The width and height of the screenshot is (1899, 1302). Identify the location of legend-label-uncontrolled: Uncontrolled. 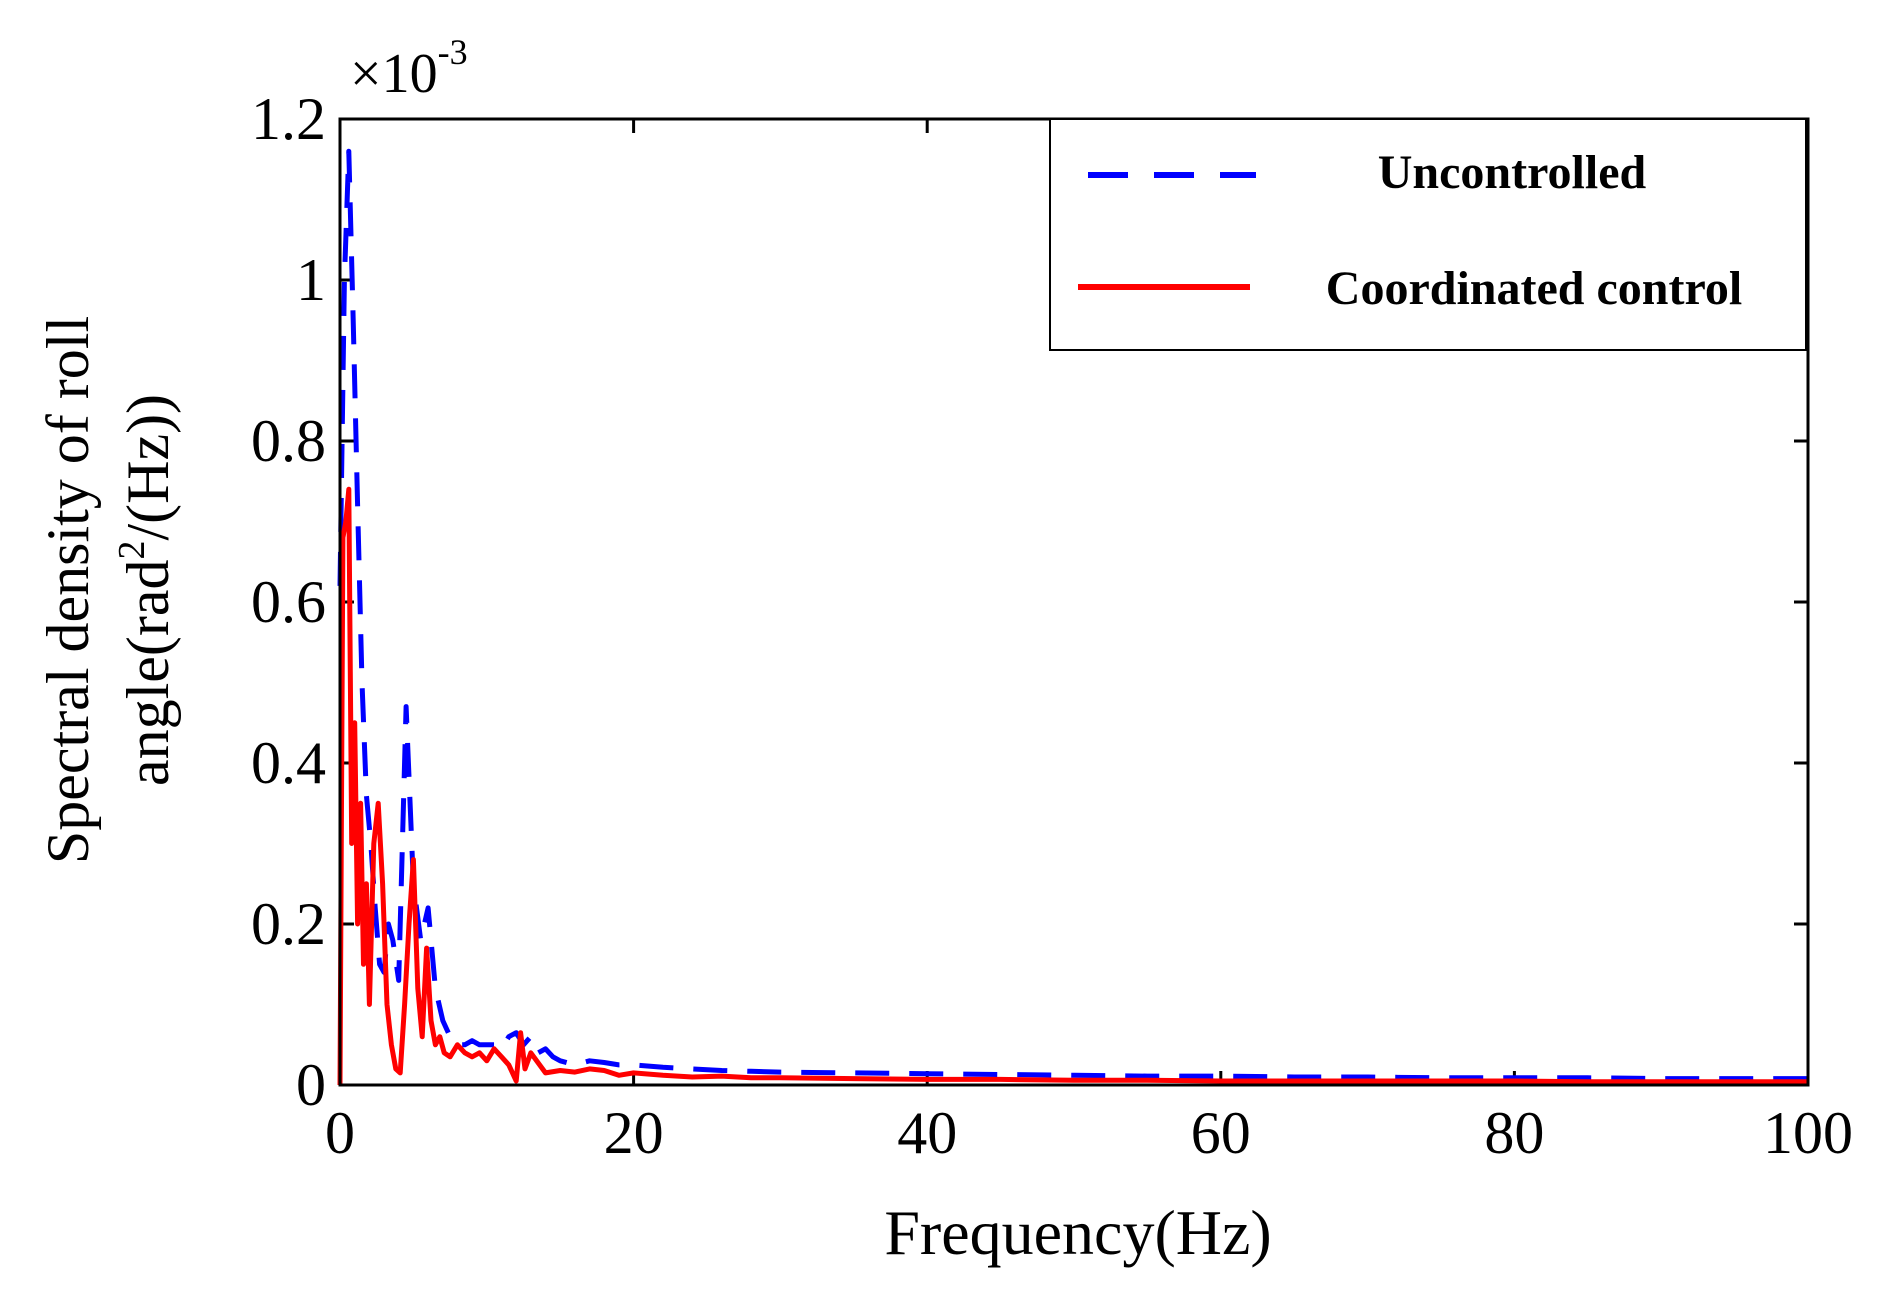
(1512, 172).